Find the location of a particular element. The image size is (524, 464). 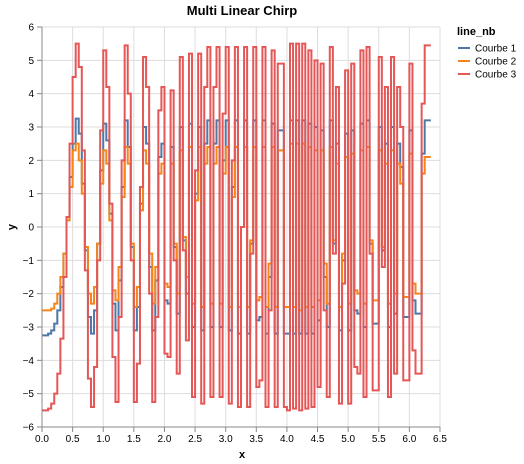

y-tick-label: 5 is located at coordinates (31, 61).